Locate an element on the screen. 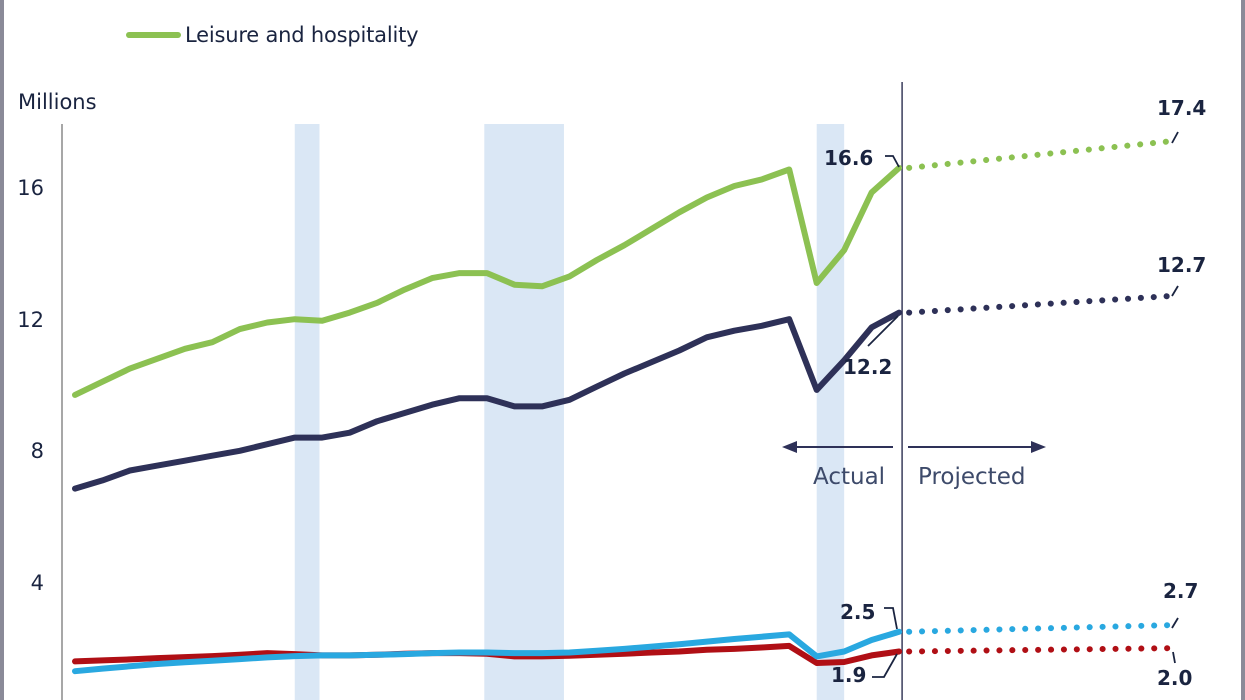 The image size is (1245, 700). image-frame-left is located at coordinates (2, 350).